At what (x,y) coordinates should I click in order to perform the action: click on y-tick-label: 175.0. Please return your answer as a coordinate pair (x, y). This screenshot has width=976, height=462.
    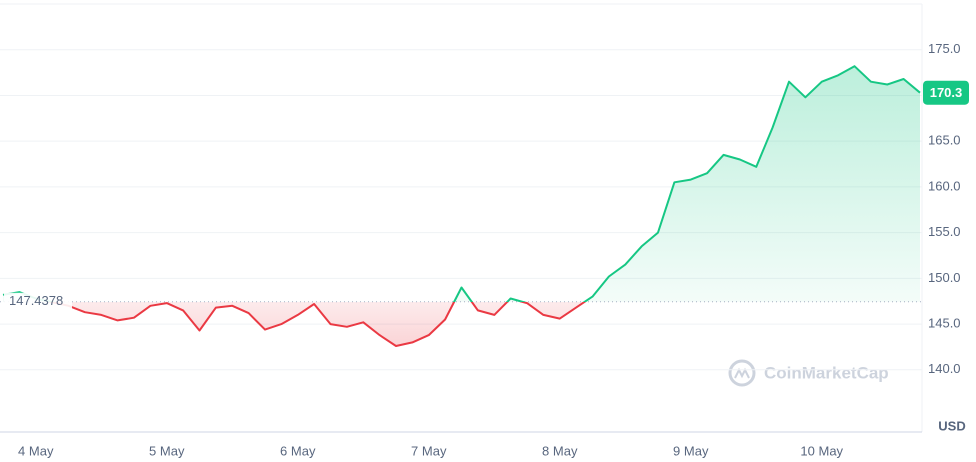
    Looking at the image, I should click on (944, 48).